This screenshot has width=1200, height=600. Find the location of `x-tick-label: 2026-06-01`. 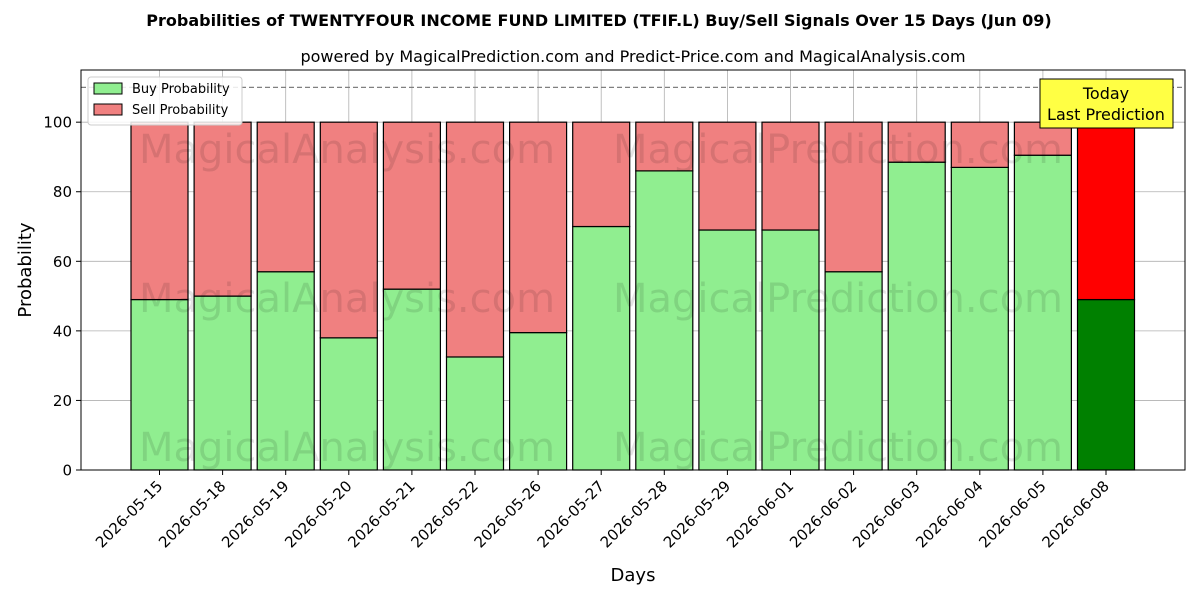

x-tick-label: 2026-06-01 is located at coordinates (760, 514).